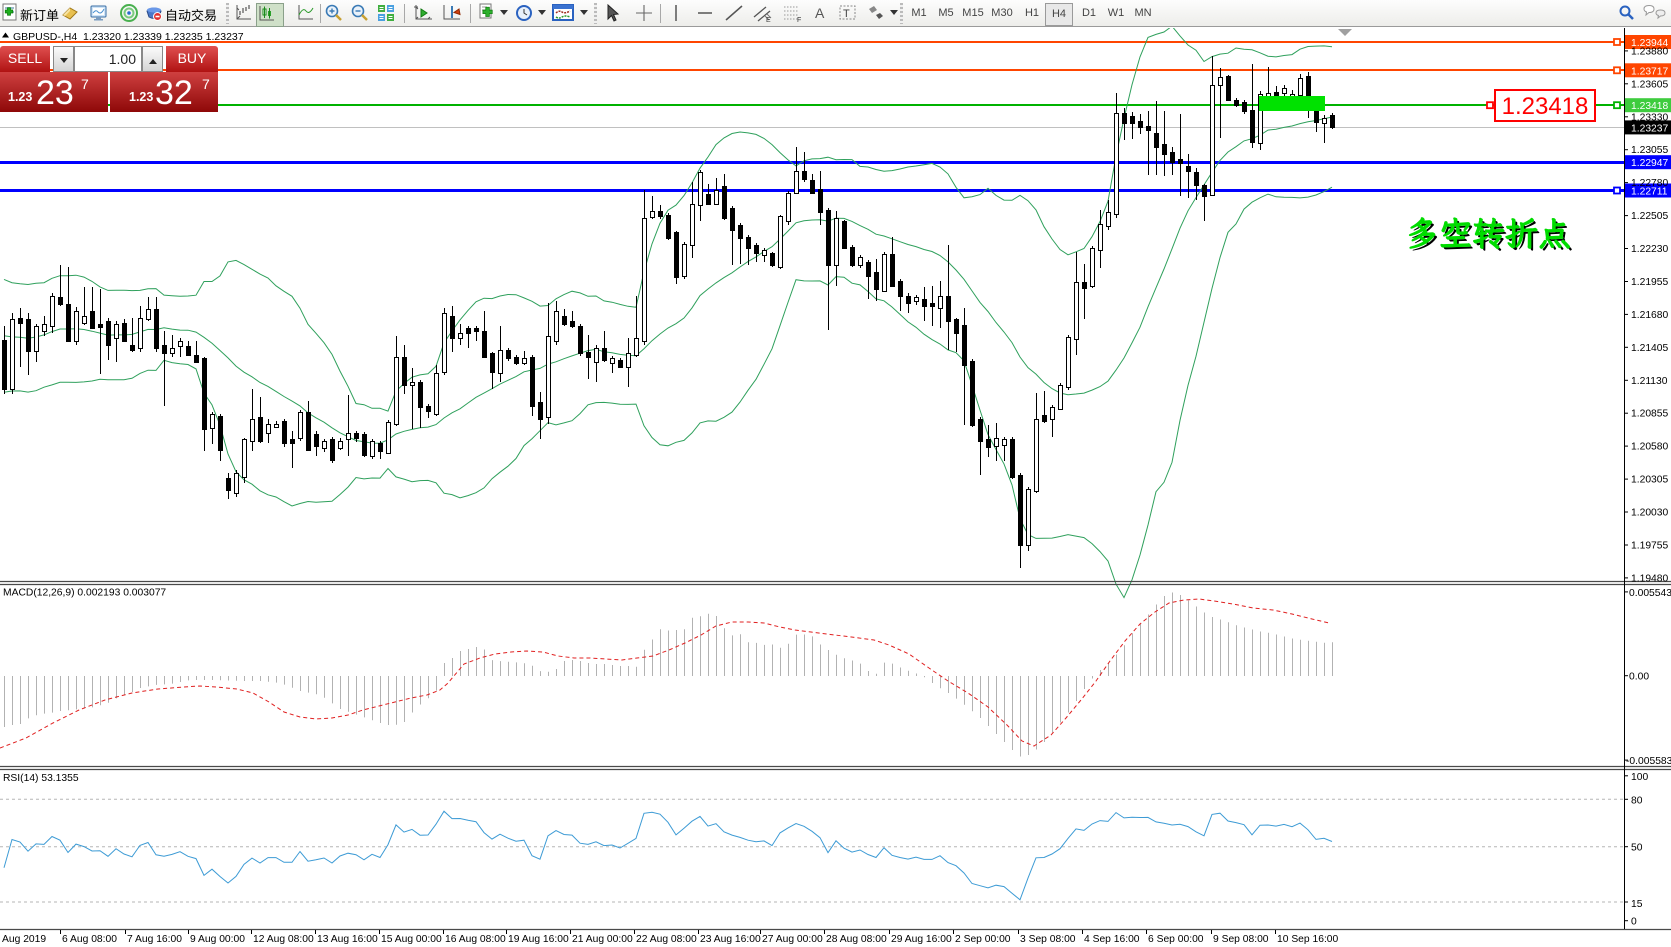  I want to click on svg-text: 27 Aug 00:00, so click(792, 939).